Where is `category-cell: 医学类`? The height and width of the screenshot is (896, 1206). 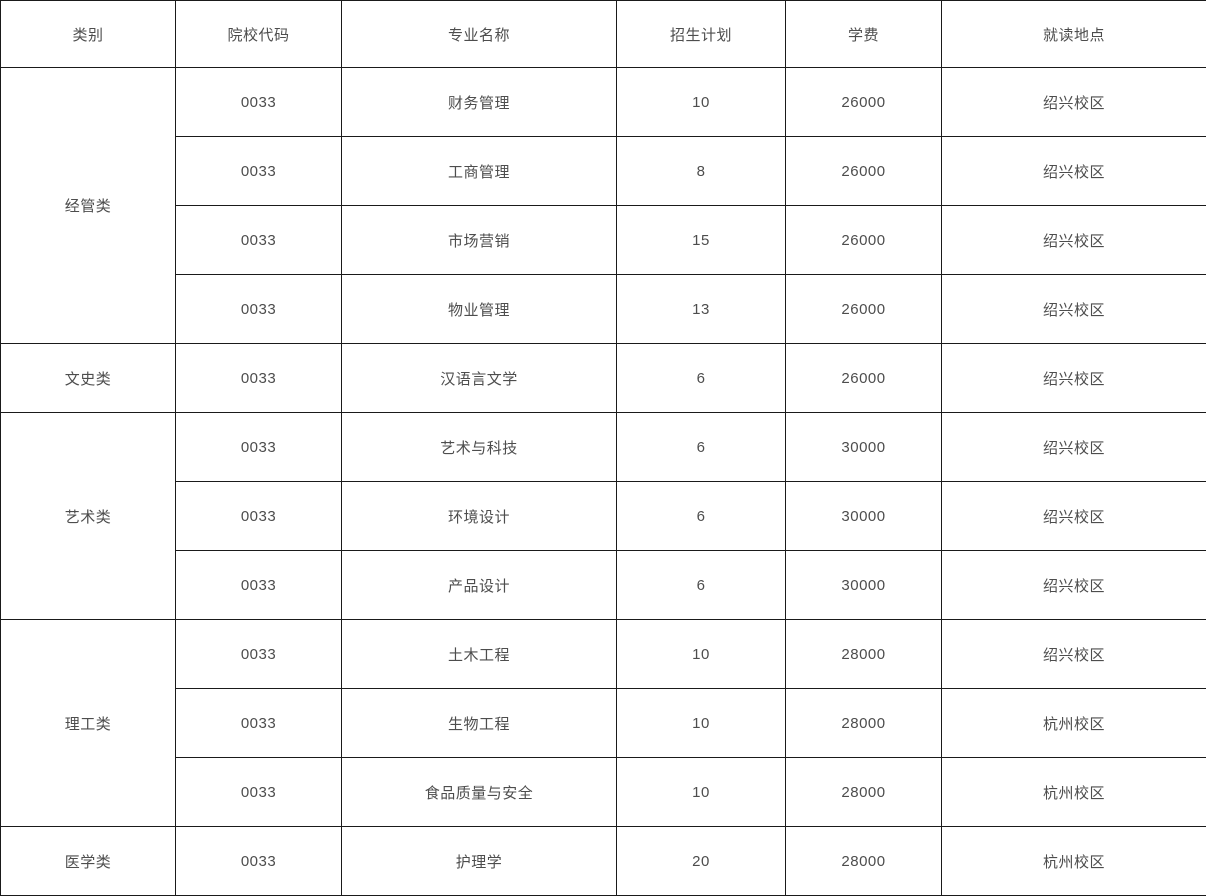 category-cell: 医学类 is located at coordinates (88, 861).